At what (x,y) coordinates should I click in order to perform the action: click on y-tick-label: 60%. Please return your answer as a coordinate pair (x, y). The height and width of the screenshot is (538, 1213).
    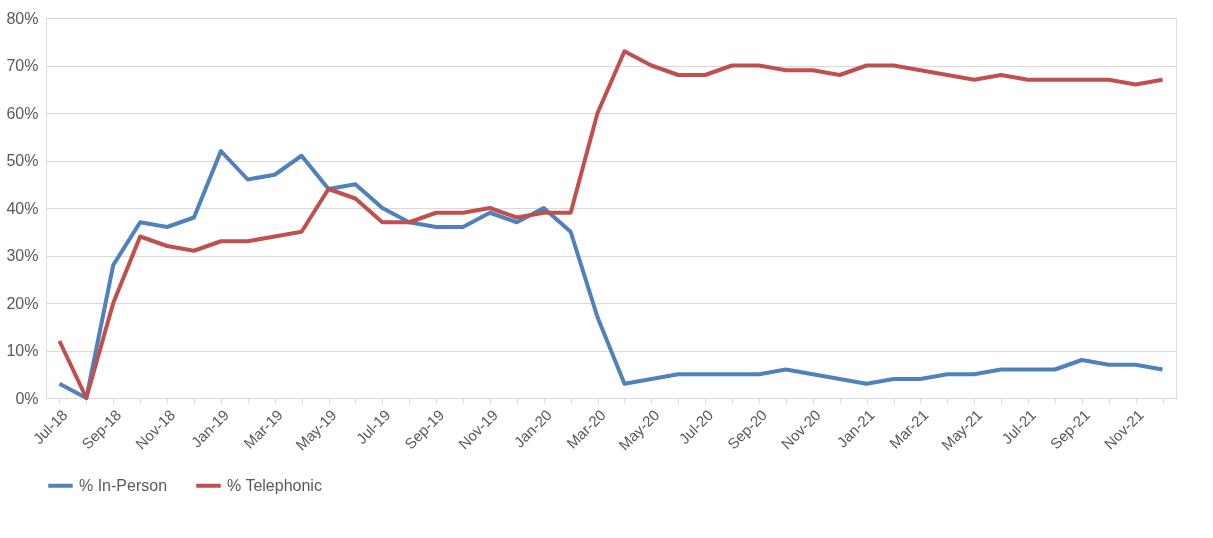
    Looking at the image, I should click on (22, 113).